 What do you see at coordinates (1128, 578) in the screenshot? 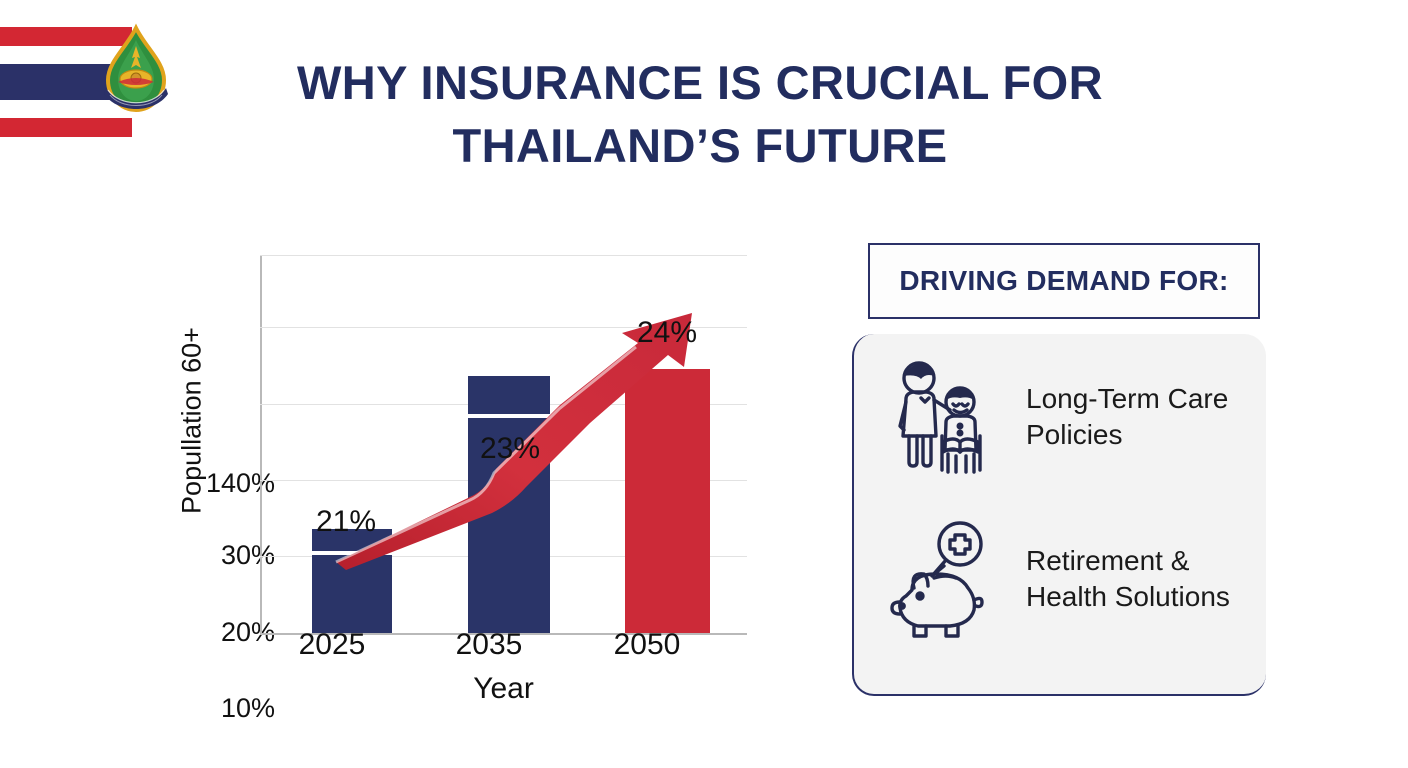
I see `demand-item-label-1: Retirement & Health Solutions` at bounding box center [1128, 578].